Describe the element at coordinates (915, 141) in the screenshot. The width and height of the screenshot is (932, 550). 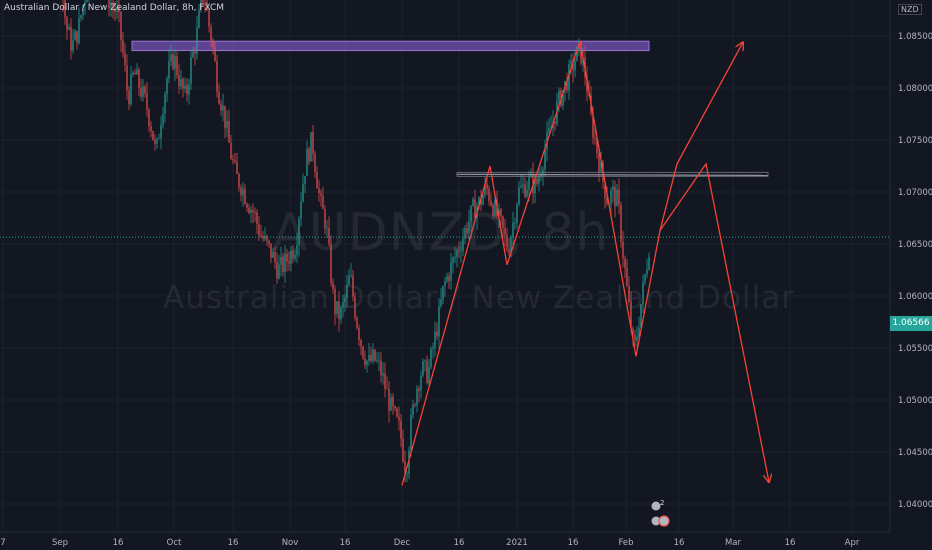
I see `y-tick-label-7: 1.07500` at that location.